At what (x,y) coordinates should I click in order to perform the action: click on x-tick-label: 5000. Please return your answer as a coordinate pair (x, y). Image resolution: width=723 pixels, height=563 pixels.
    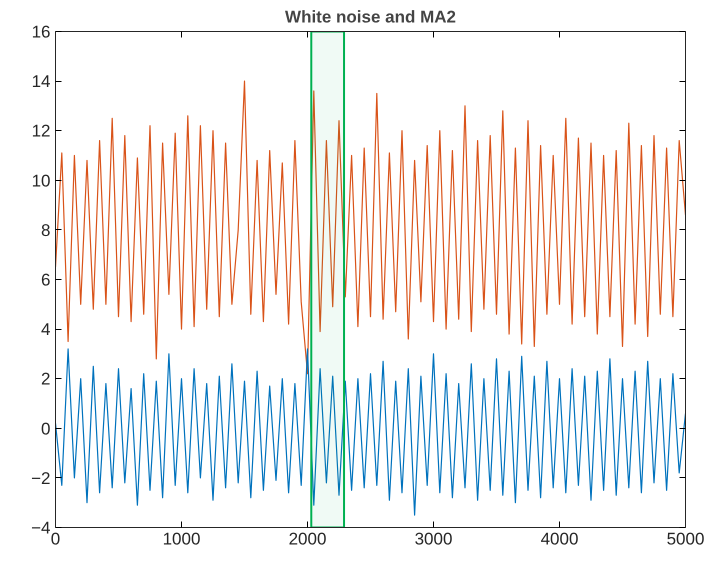
    Looking at the image, I should click on (685, 539).